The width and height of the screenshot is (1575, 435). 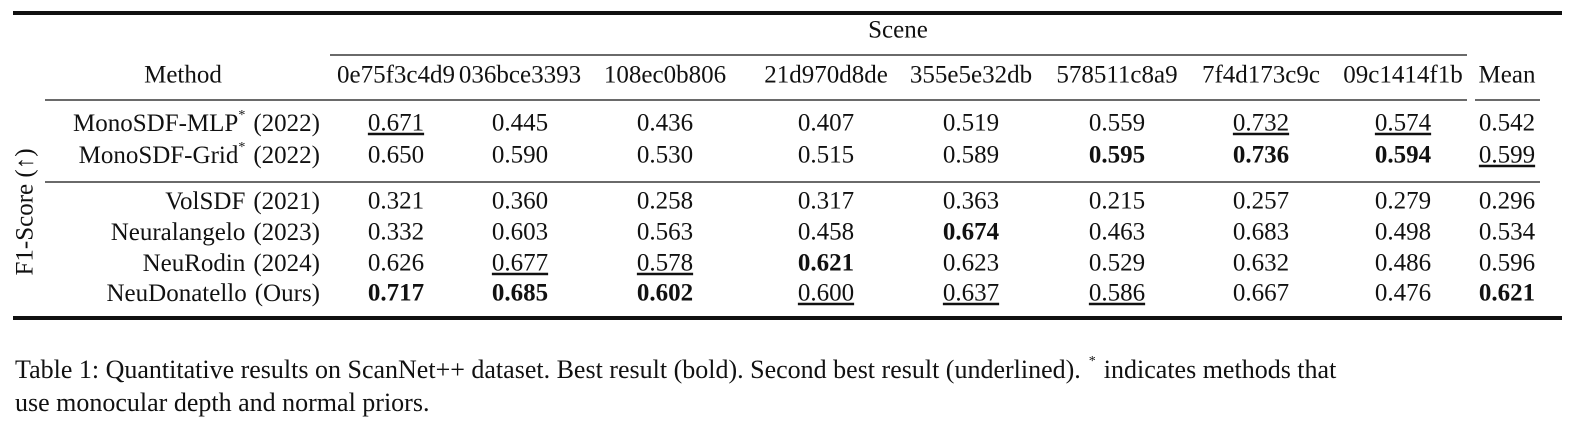 I want to click on score-cell: 0.258, so click(x=665, y=201).